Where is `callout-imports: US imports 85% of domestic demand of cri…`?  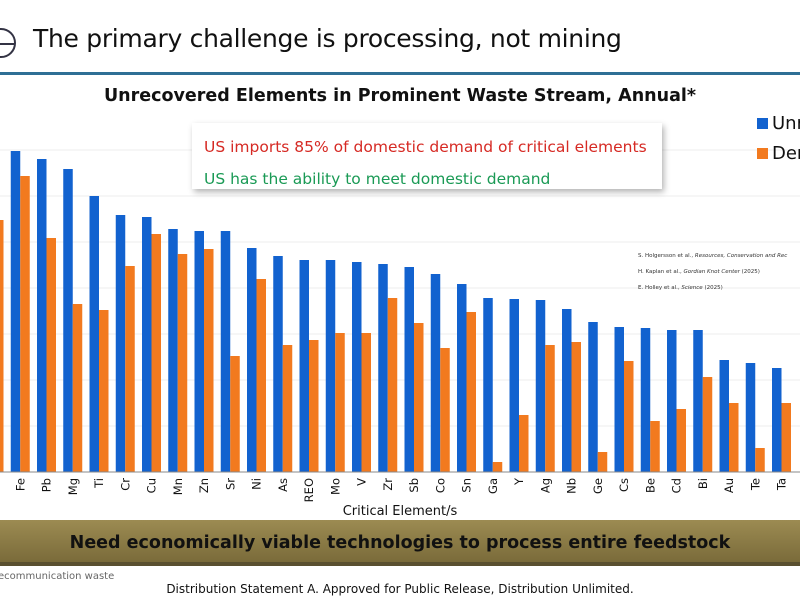
callout-imports: US imports 85% of domestic demand of cri… is located at coordinates (425, 147).